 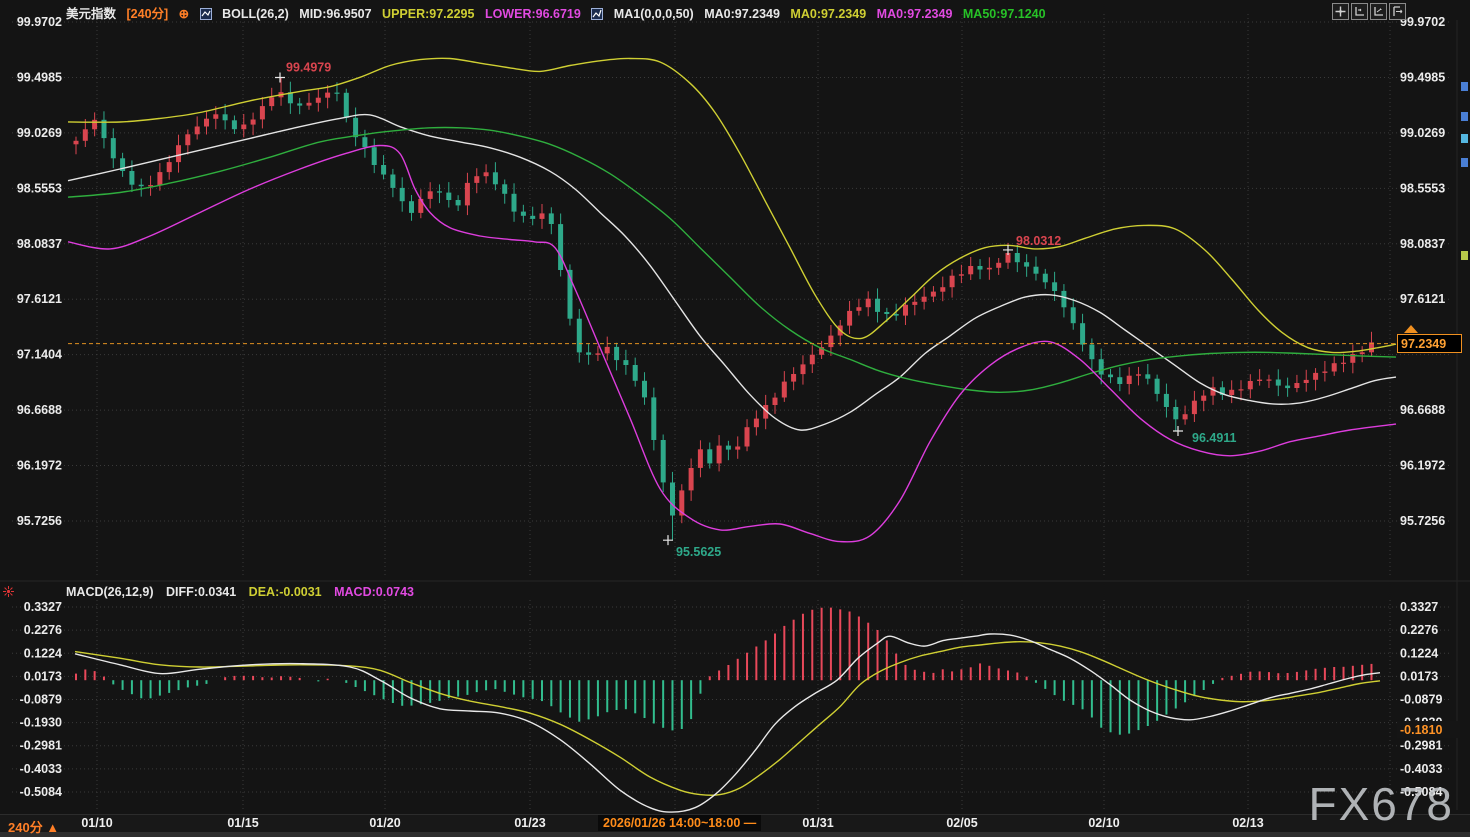 What do you see at coordinates (39, 355) in the screenshot?
I see `price-axis-label-left: 97.1404` at bounding box center [39, 355].